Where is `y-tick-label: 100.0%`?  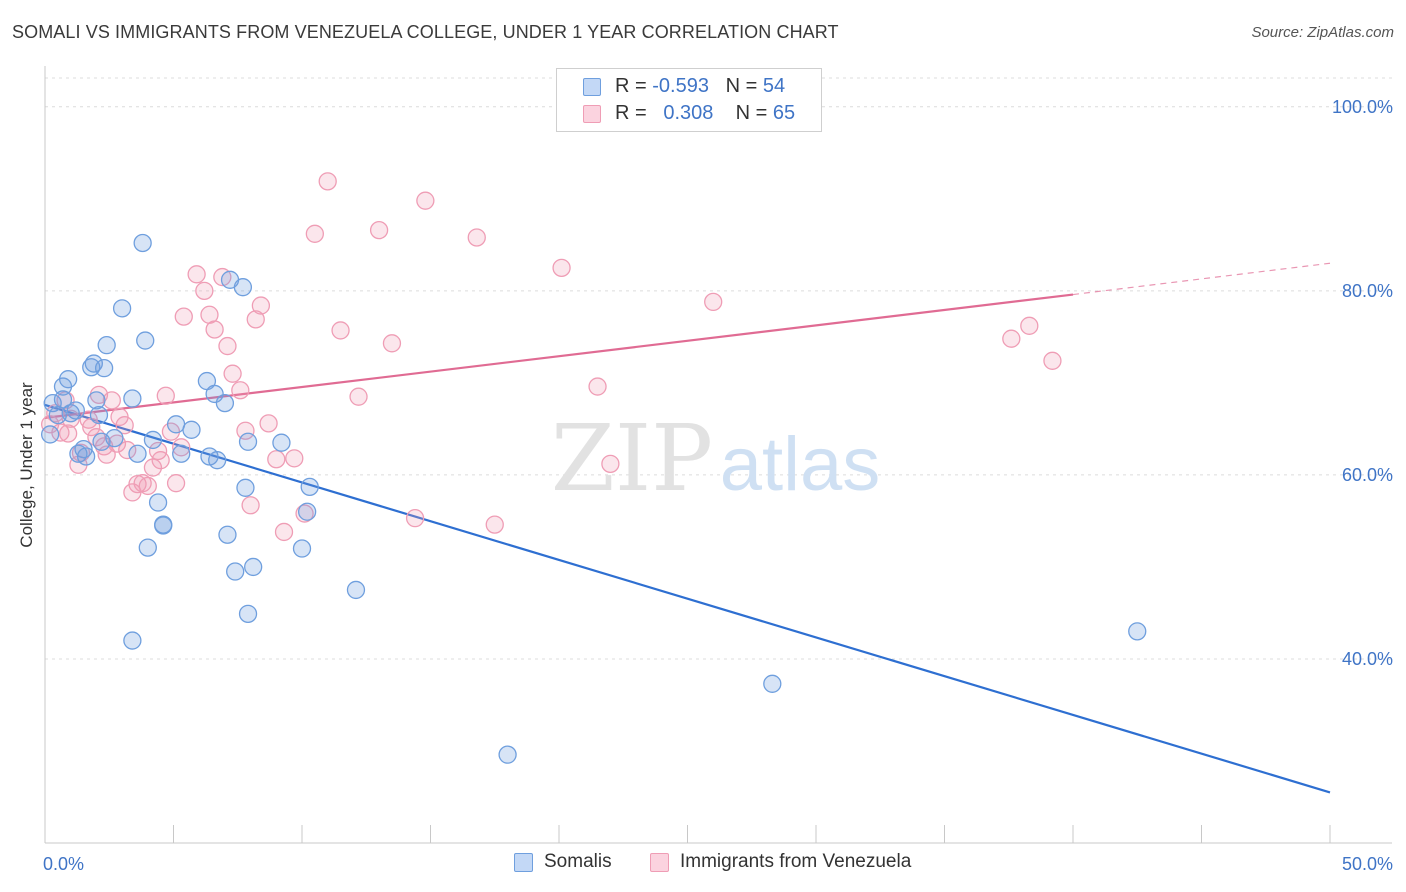
y-tick-label: 100.0% is located at coordinates (1362, 107).